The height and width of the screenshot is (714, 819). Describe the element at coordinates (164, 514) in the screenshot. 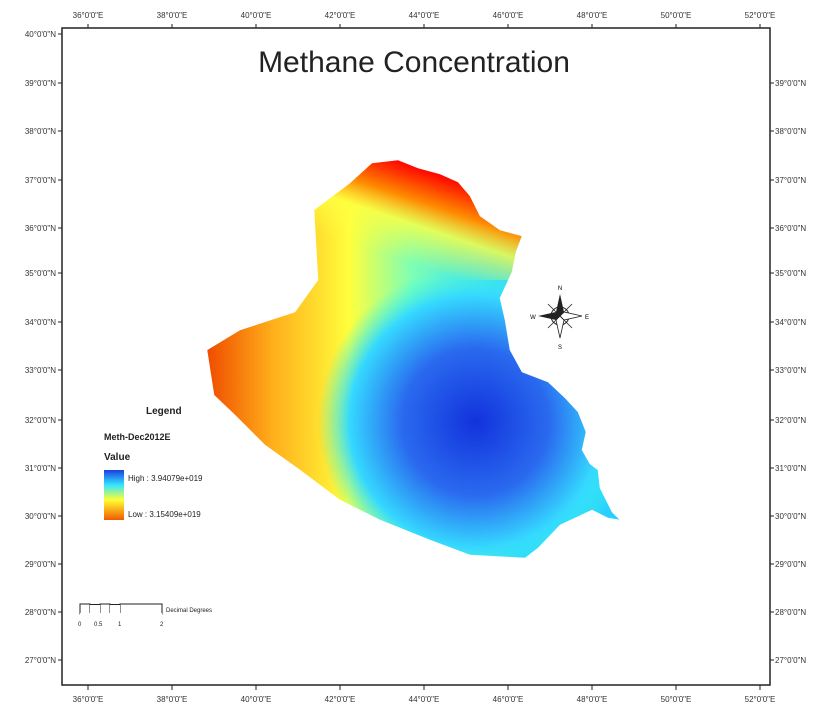

I see `legend-low-label: Low : 3.15409e+019` at that location.